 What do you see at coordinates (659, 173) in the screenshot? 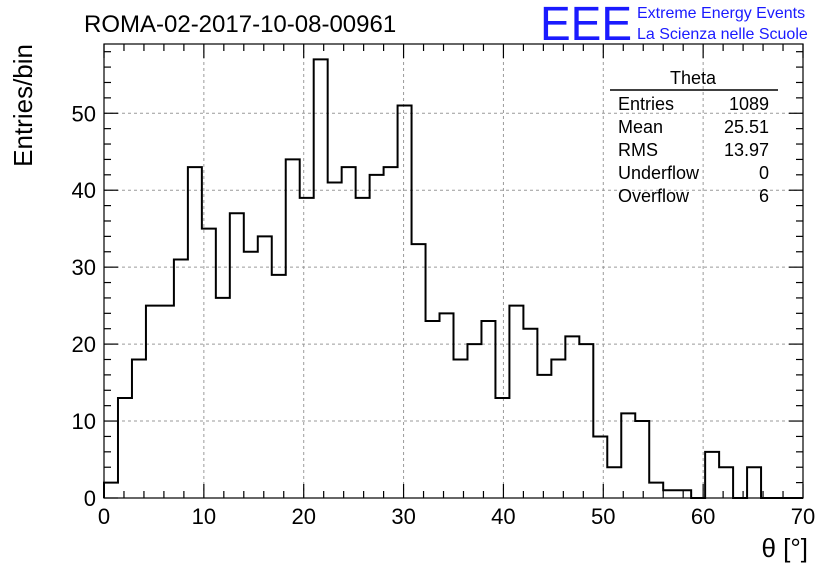
I see `stats-row-label: Underflow` at bounding box center [659, 173].